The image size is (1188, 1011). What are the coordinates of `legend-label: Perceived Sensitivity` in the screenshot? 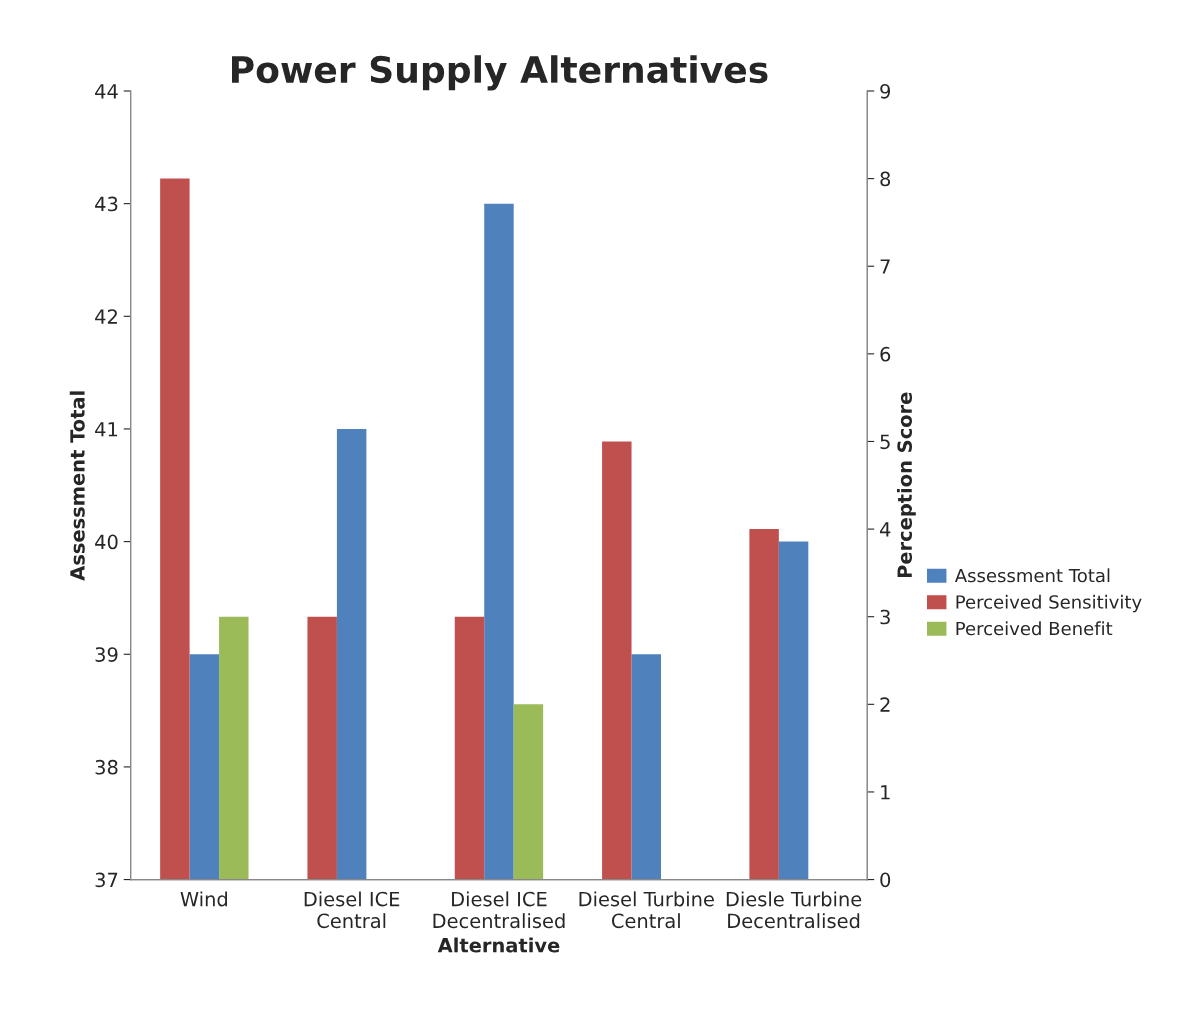 It's located at (1049, 603).